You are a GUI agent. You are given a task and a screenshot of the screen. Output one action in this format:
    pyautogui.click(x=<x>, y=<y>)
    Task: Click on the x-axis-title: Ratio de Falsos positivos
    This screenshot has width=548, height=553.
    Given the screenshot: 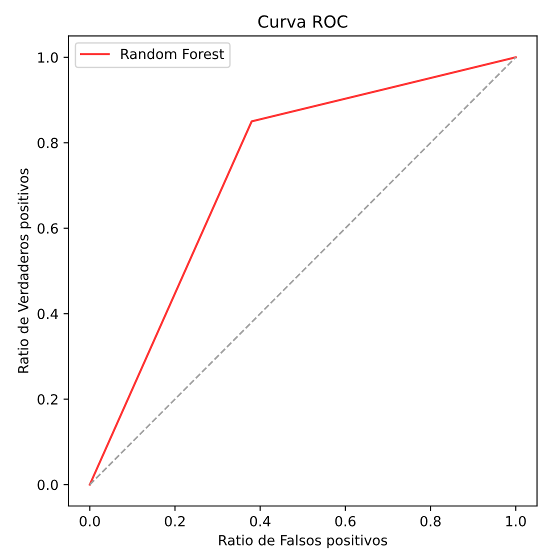 What is the action you would take?
    pyautogui.click(x=303, y=541)
    